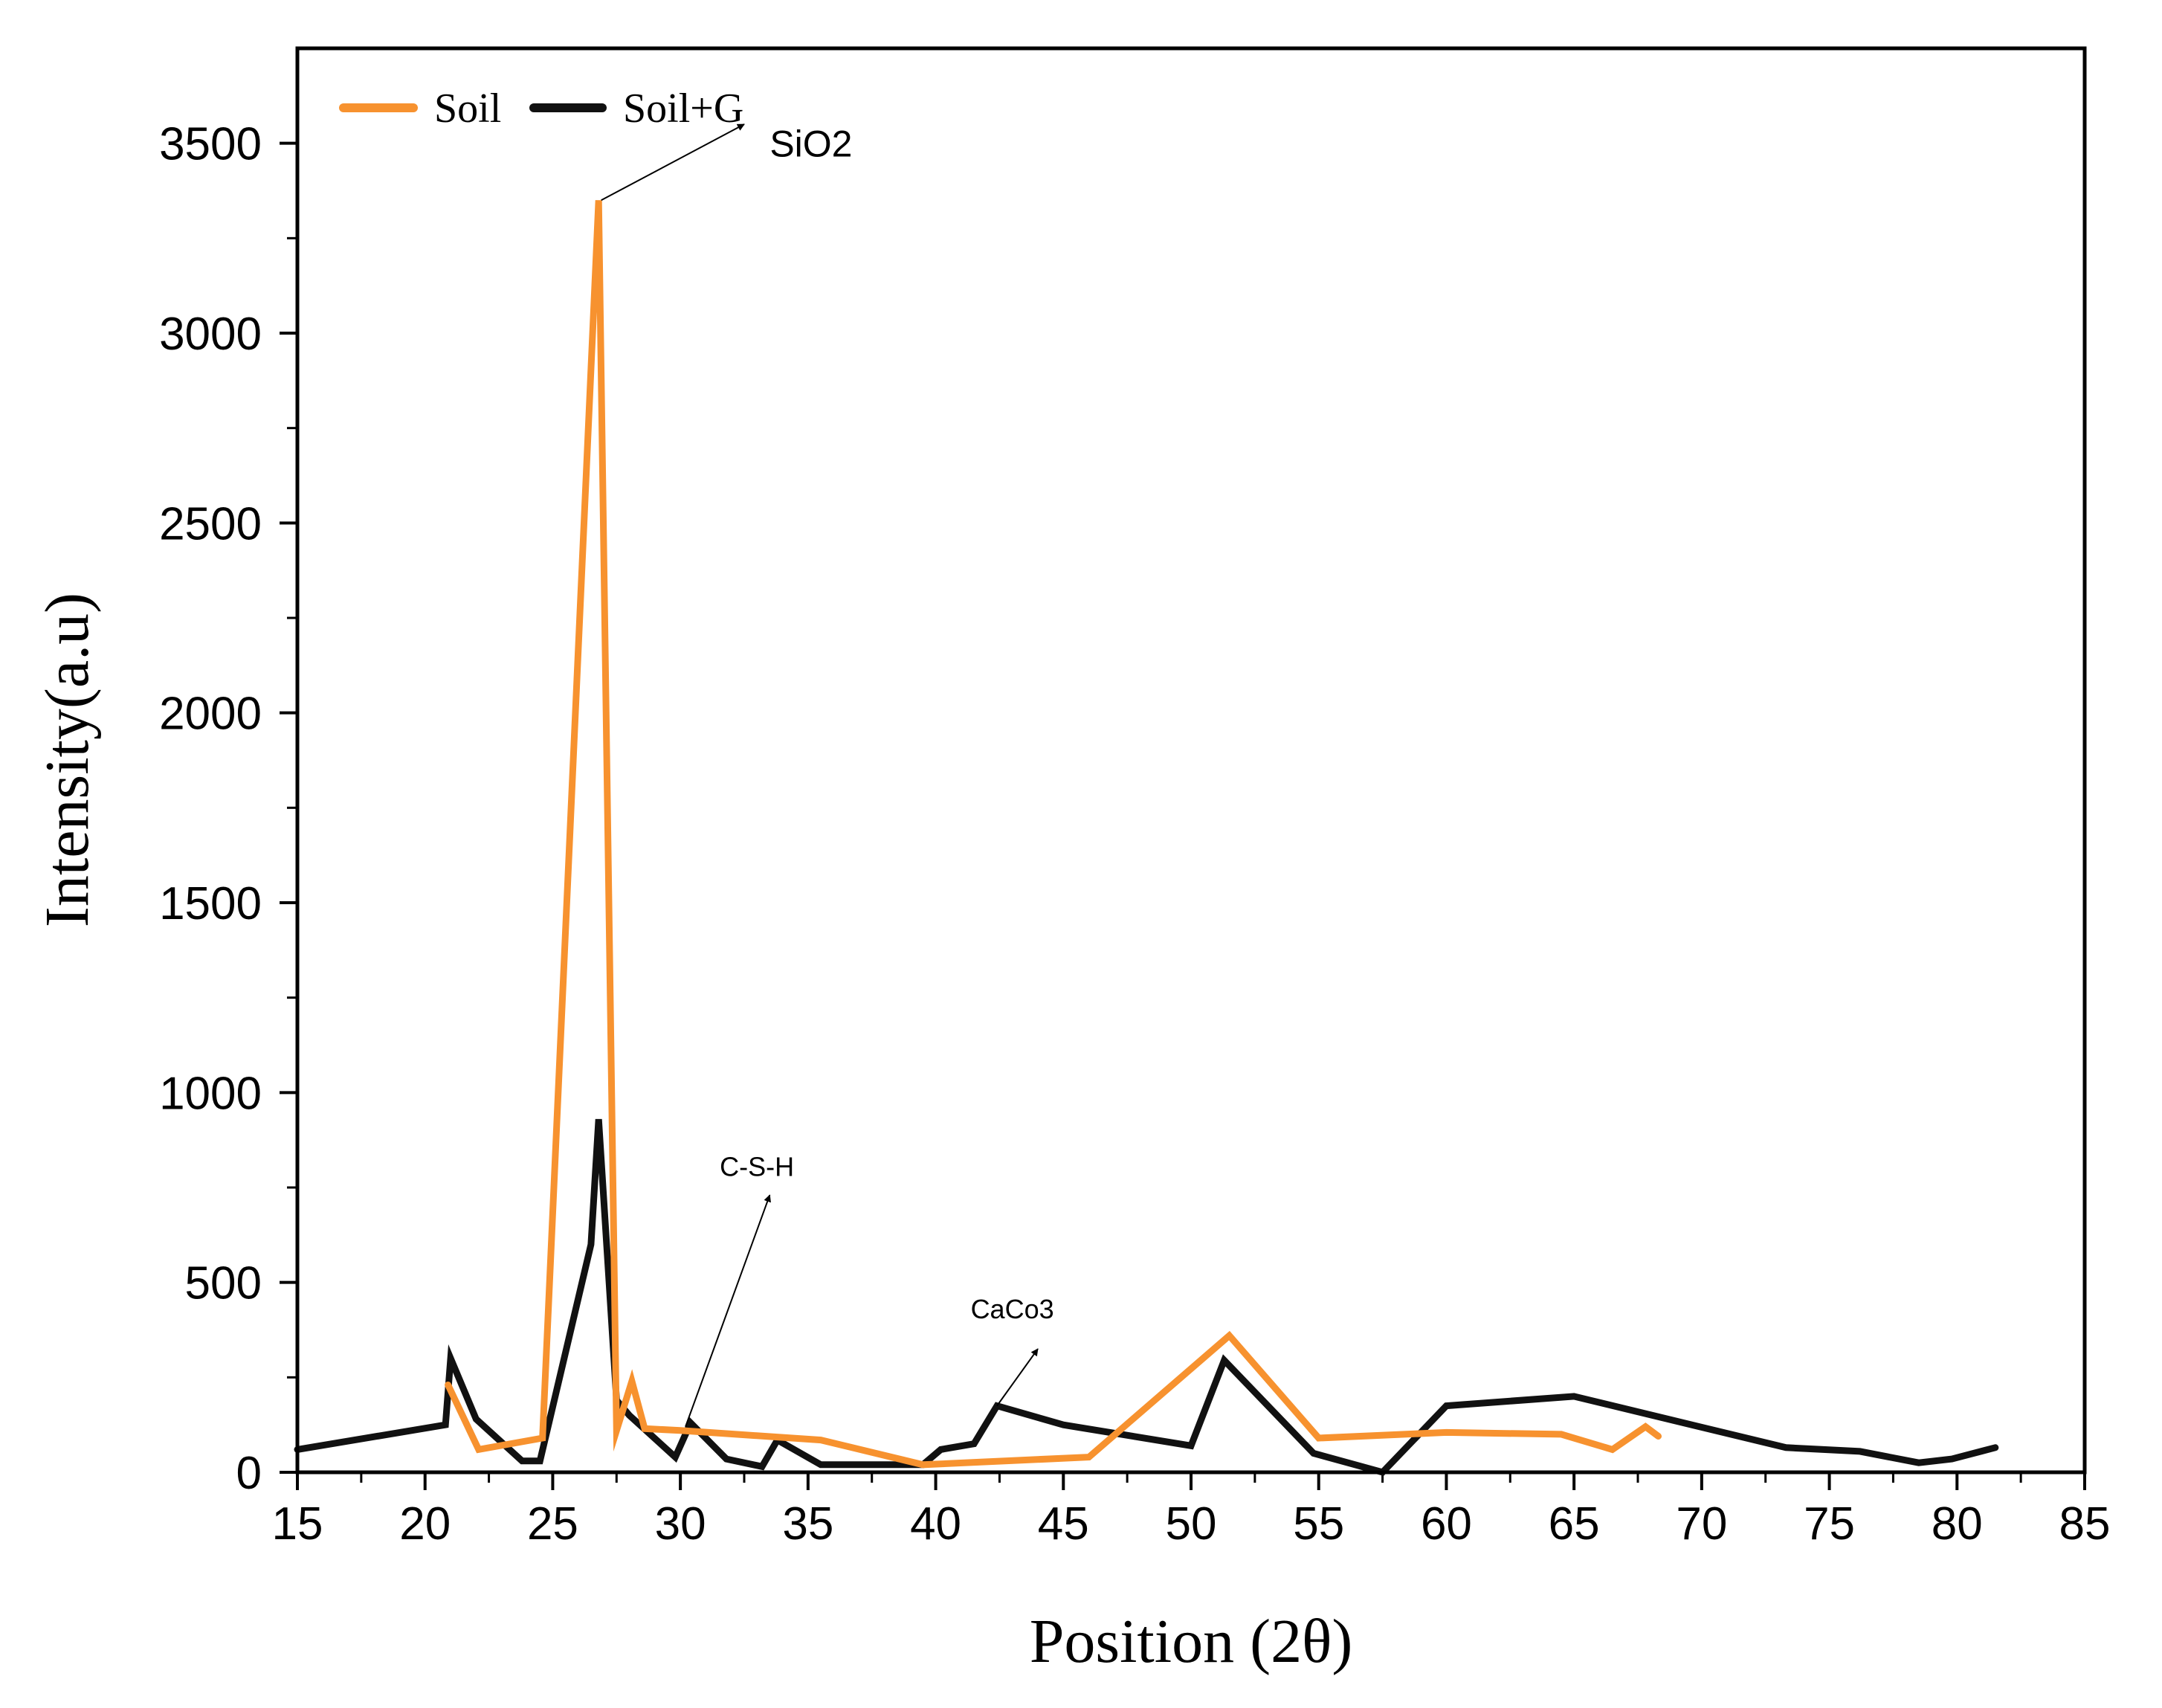  What do you see at coordinates (1191, 1641) in the screenshot?
I see `x-axis-title: Position (2θ)` at bounding box center [1191, 1641].